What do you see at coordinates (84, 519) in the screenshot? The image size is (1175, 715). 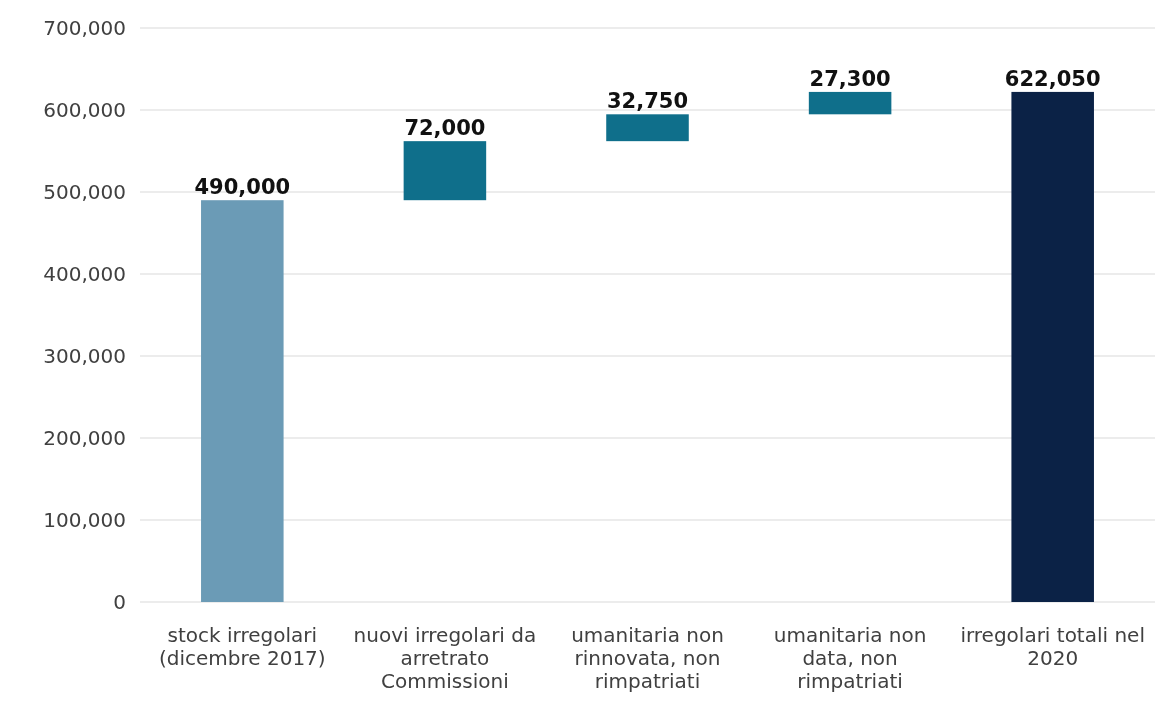 I see `y-tick-label: 100,000` at bounding box center [84, 519].